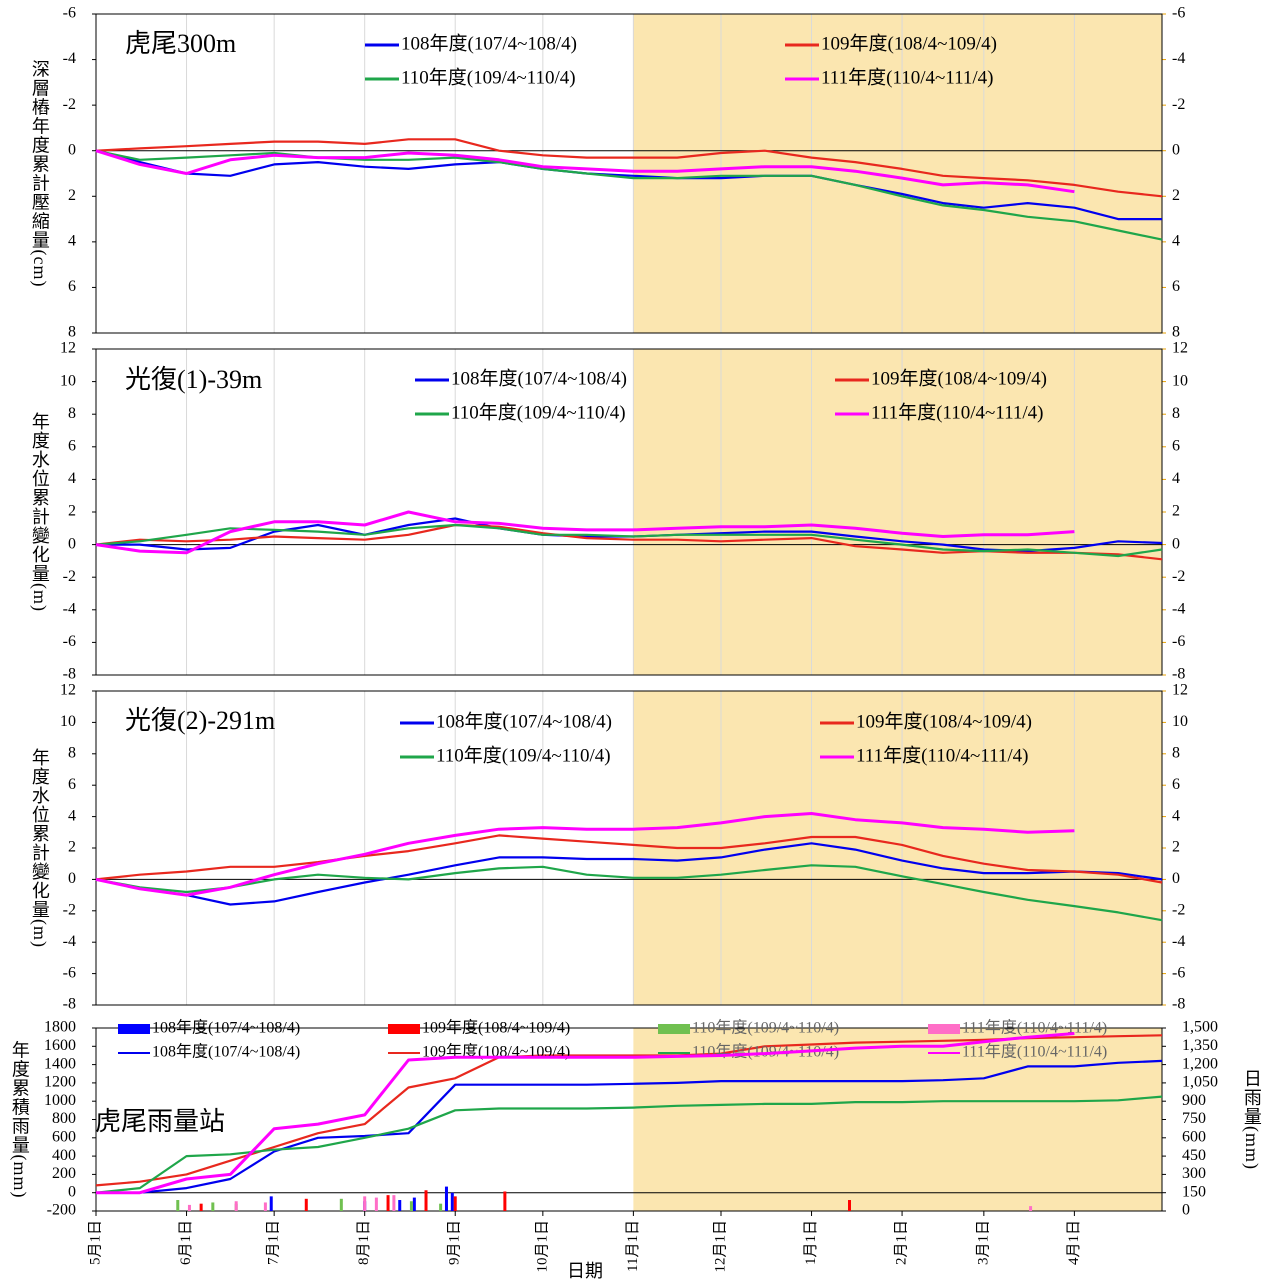 Image resolution: width=1270 pixels, height=1287 pixels. I want to click on y-tick-label: 1800, so click(60, 1027).